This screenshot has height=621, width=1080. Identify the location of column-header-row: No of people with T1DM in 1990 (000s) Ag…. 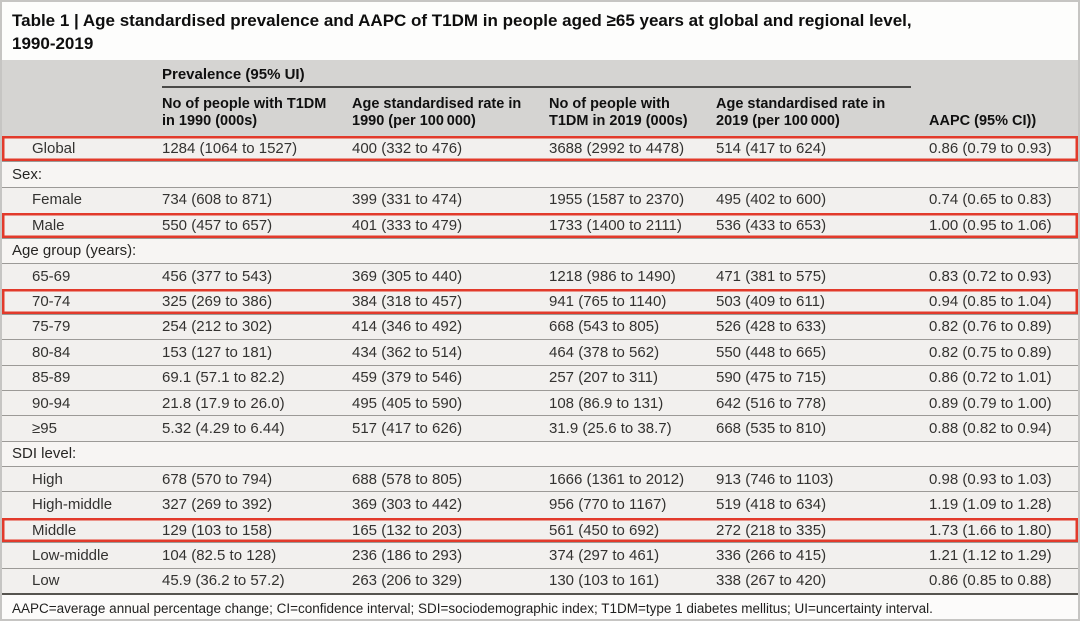
(540, 112).